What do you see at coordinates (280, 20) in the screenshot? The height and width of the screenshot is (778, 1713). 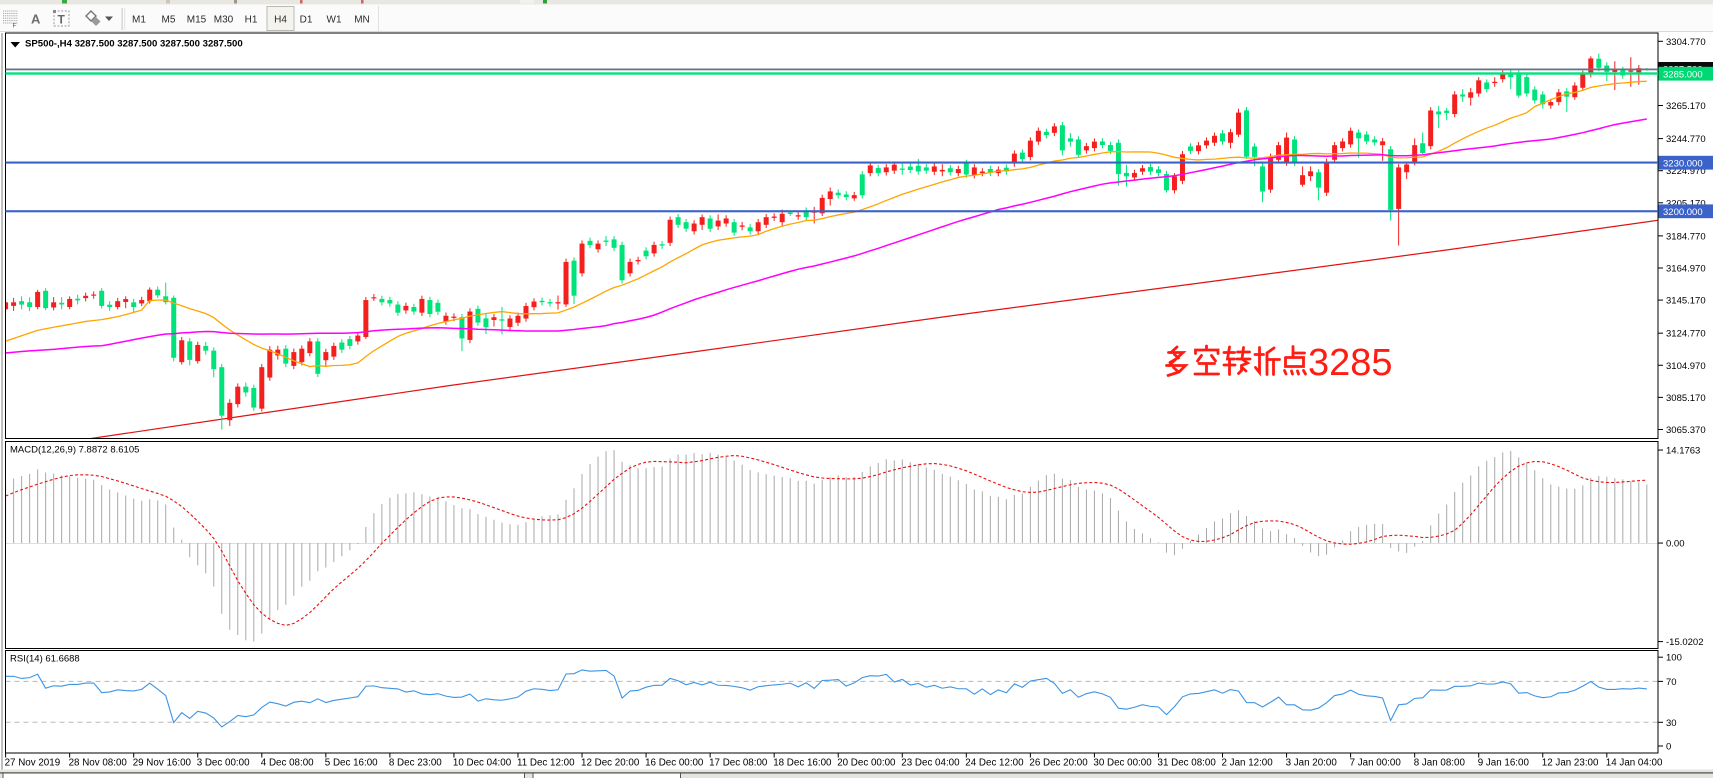 I see `svg-text: H4` at bounding box center [280, 20].